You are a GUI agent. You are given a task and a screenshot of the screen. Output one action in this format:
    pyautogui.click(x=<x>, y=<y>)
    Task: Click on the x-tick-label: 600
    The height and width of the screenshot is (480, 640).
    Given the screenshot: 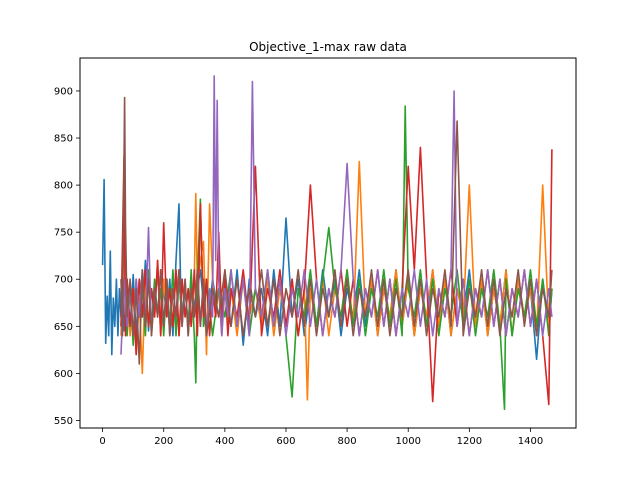 What is the action you would take?
    pyautogui.click(x=285, y=441)
    